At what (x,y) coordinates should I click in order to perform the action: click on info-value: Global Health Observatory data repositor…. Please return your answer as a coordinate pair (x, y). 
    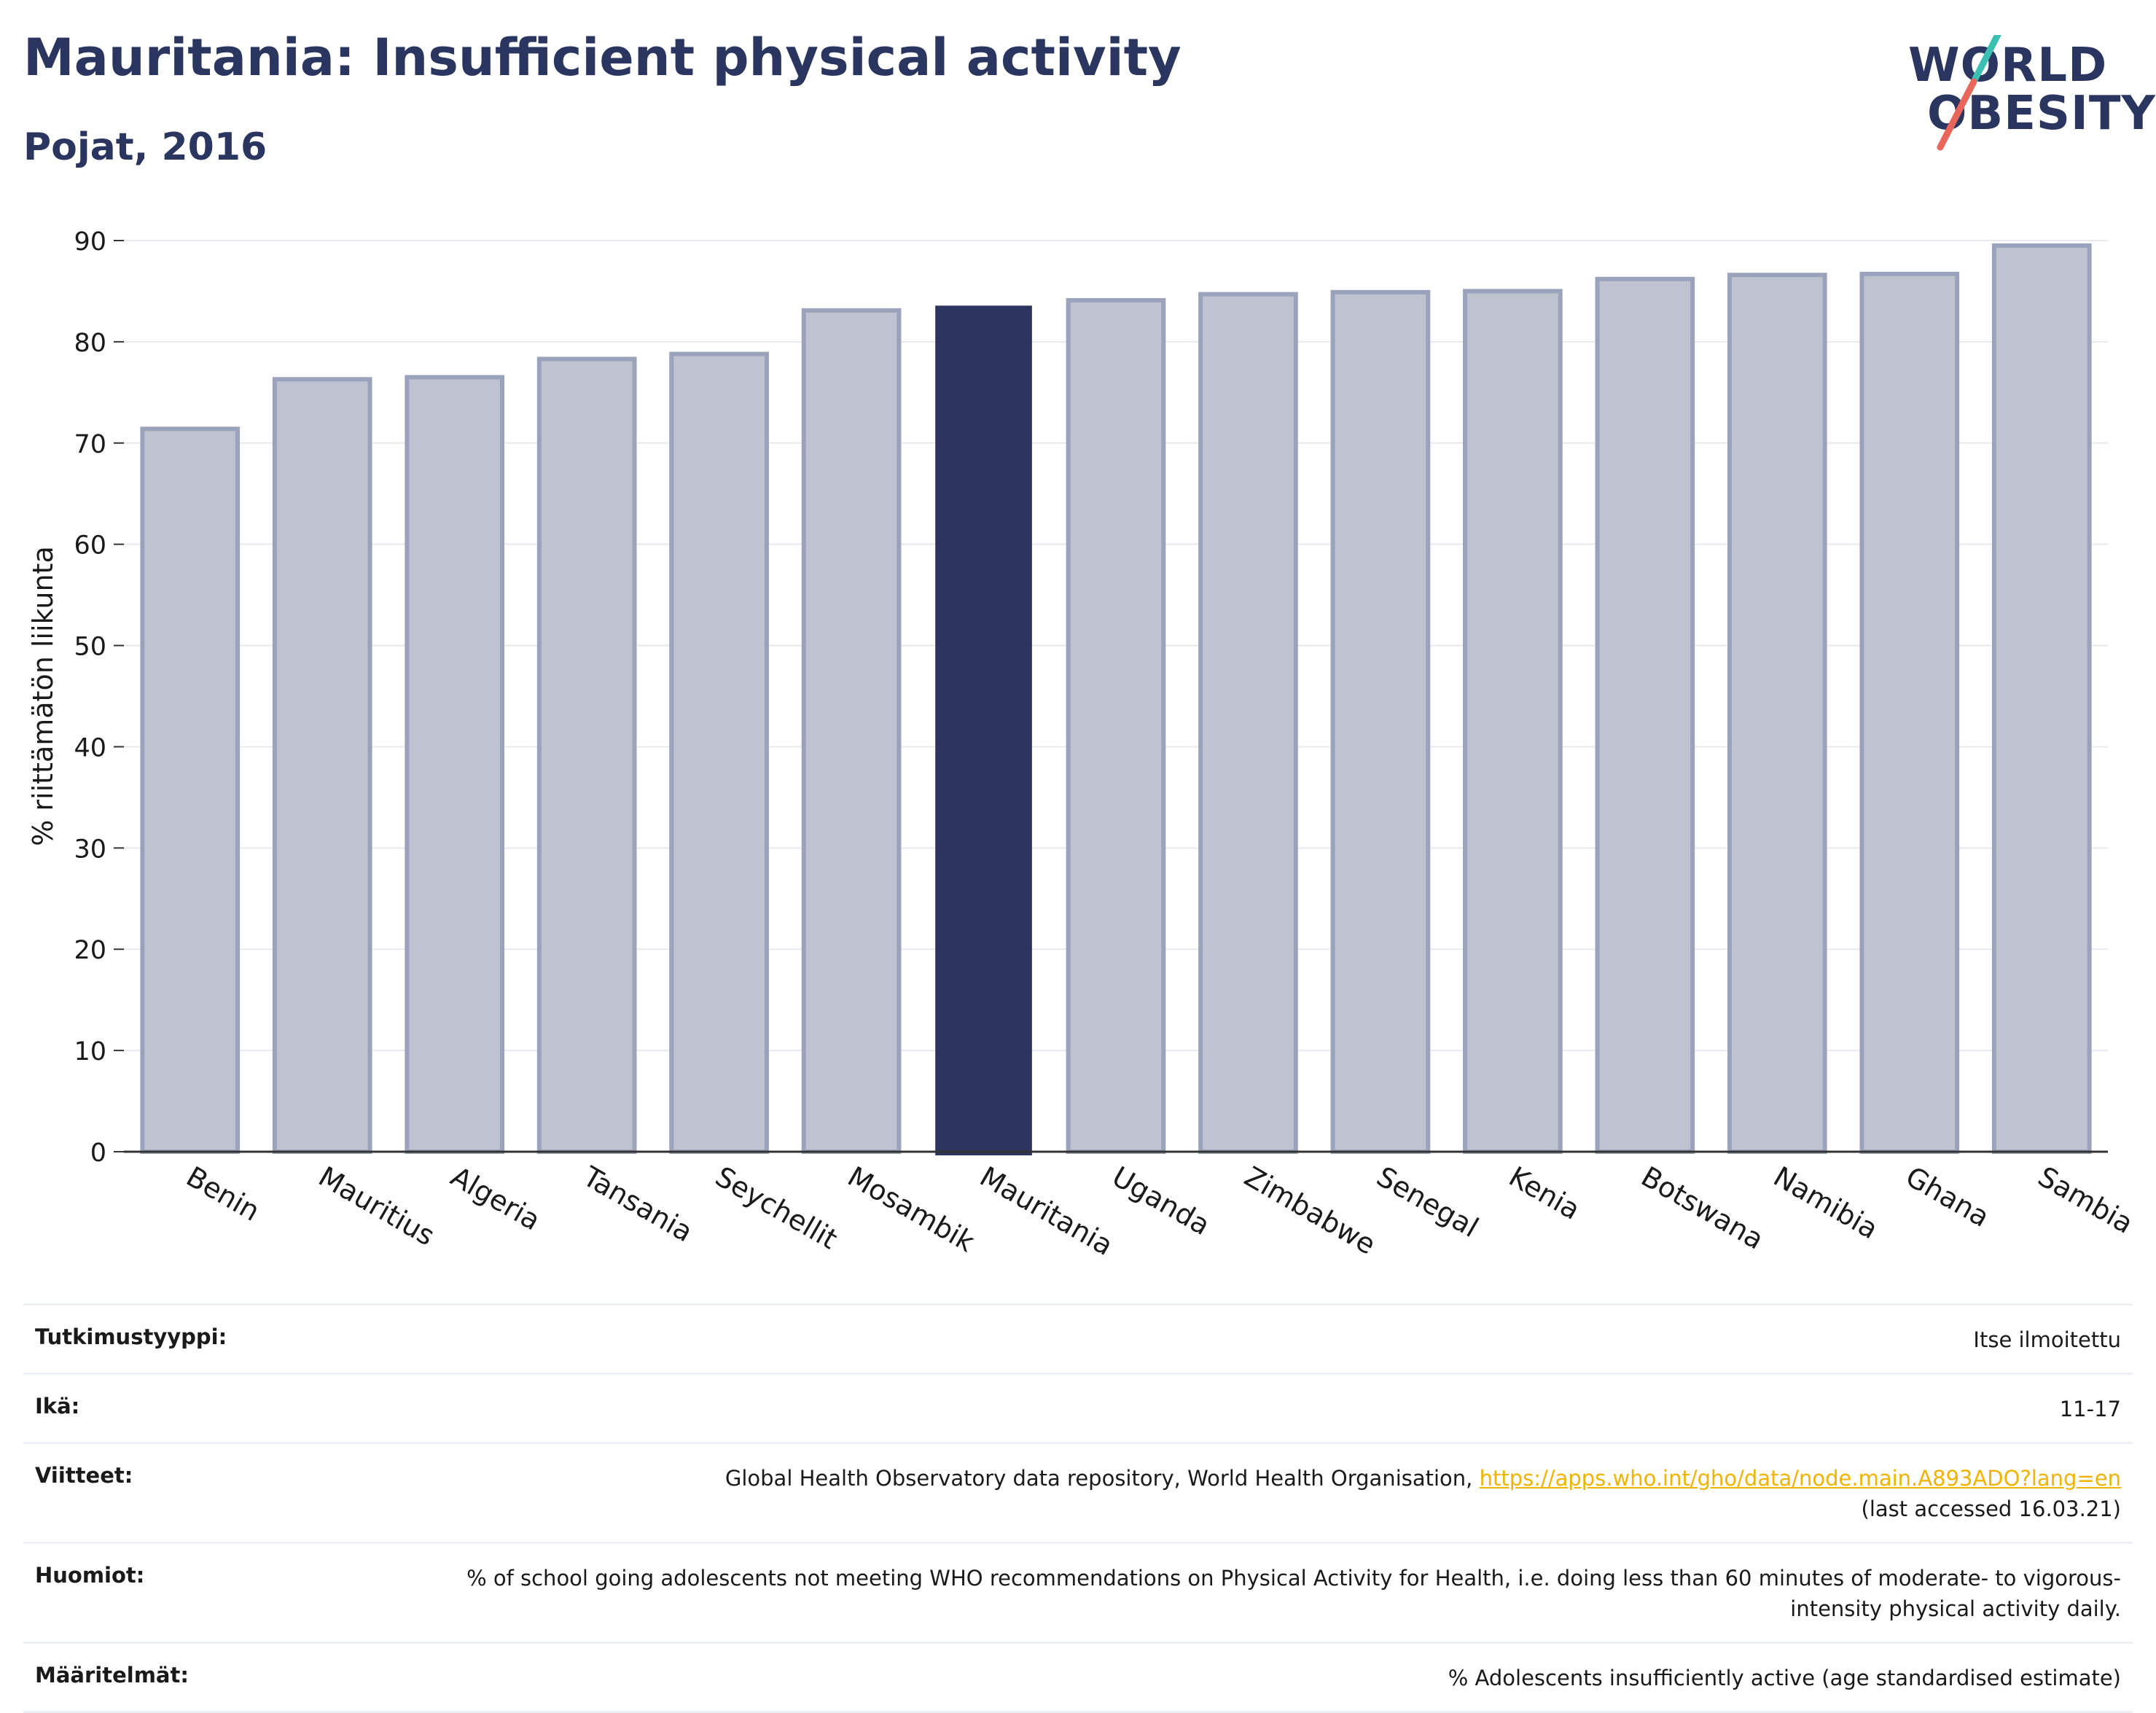
    Looking at the image, I should click on (1423, 1493).